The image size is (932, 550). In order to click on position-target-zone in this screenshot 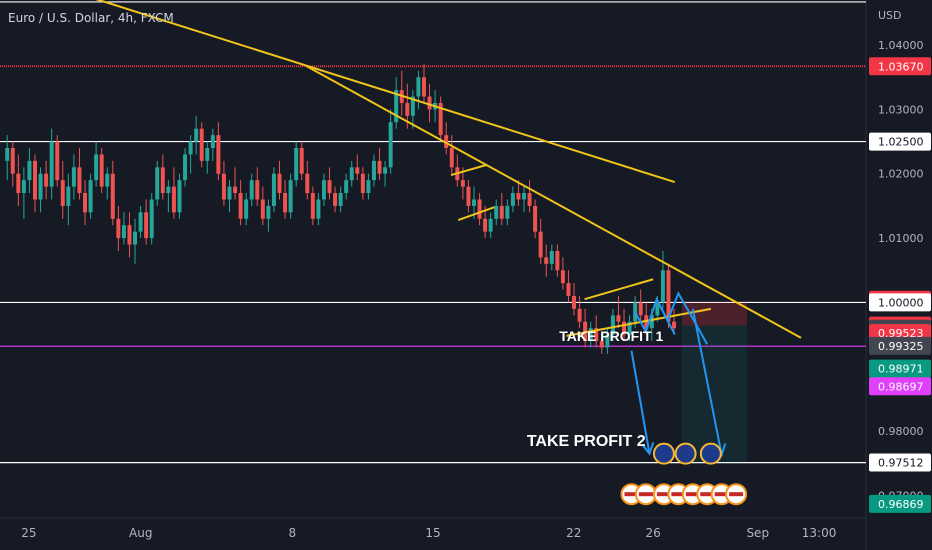, I will do `click(714, 394)`.